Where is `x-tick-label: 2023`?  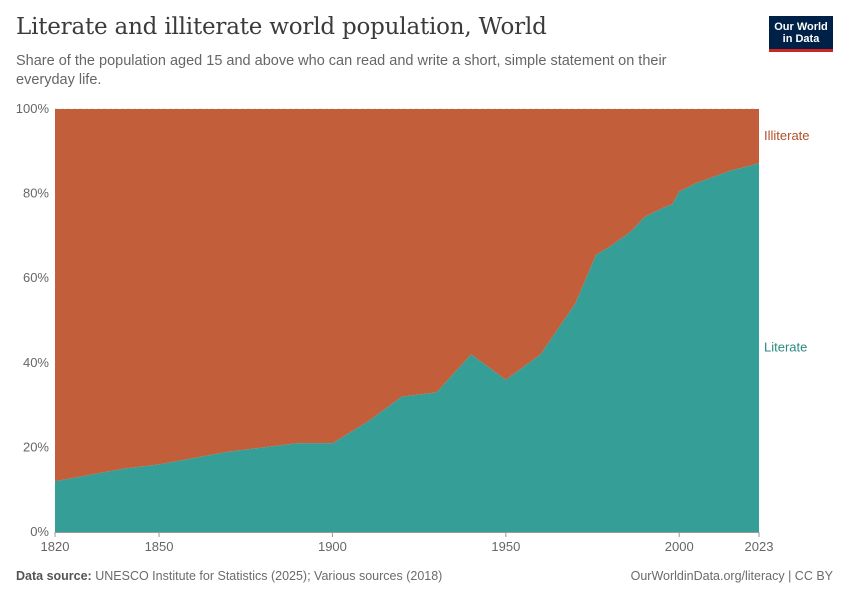
x-tick-label: 2023 is located at coordinates (759, 546).